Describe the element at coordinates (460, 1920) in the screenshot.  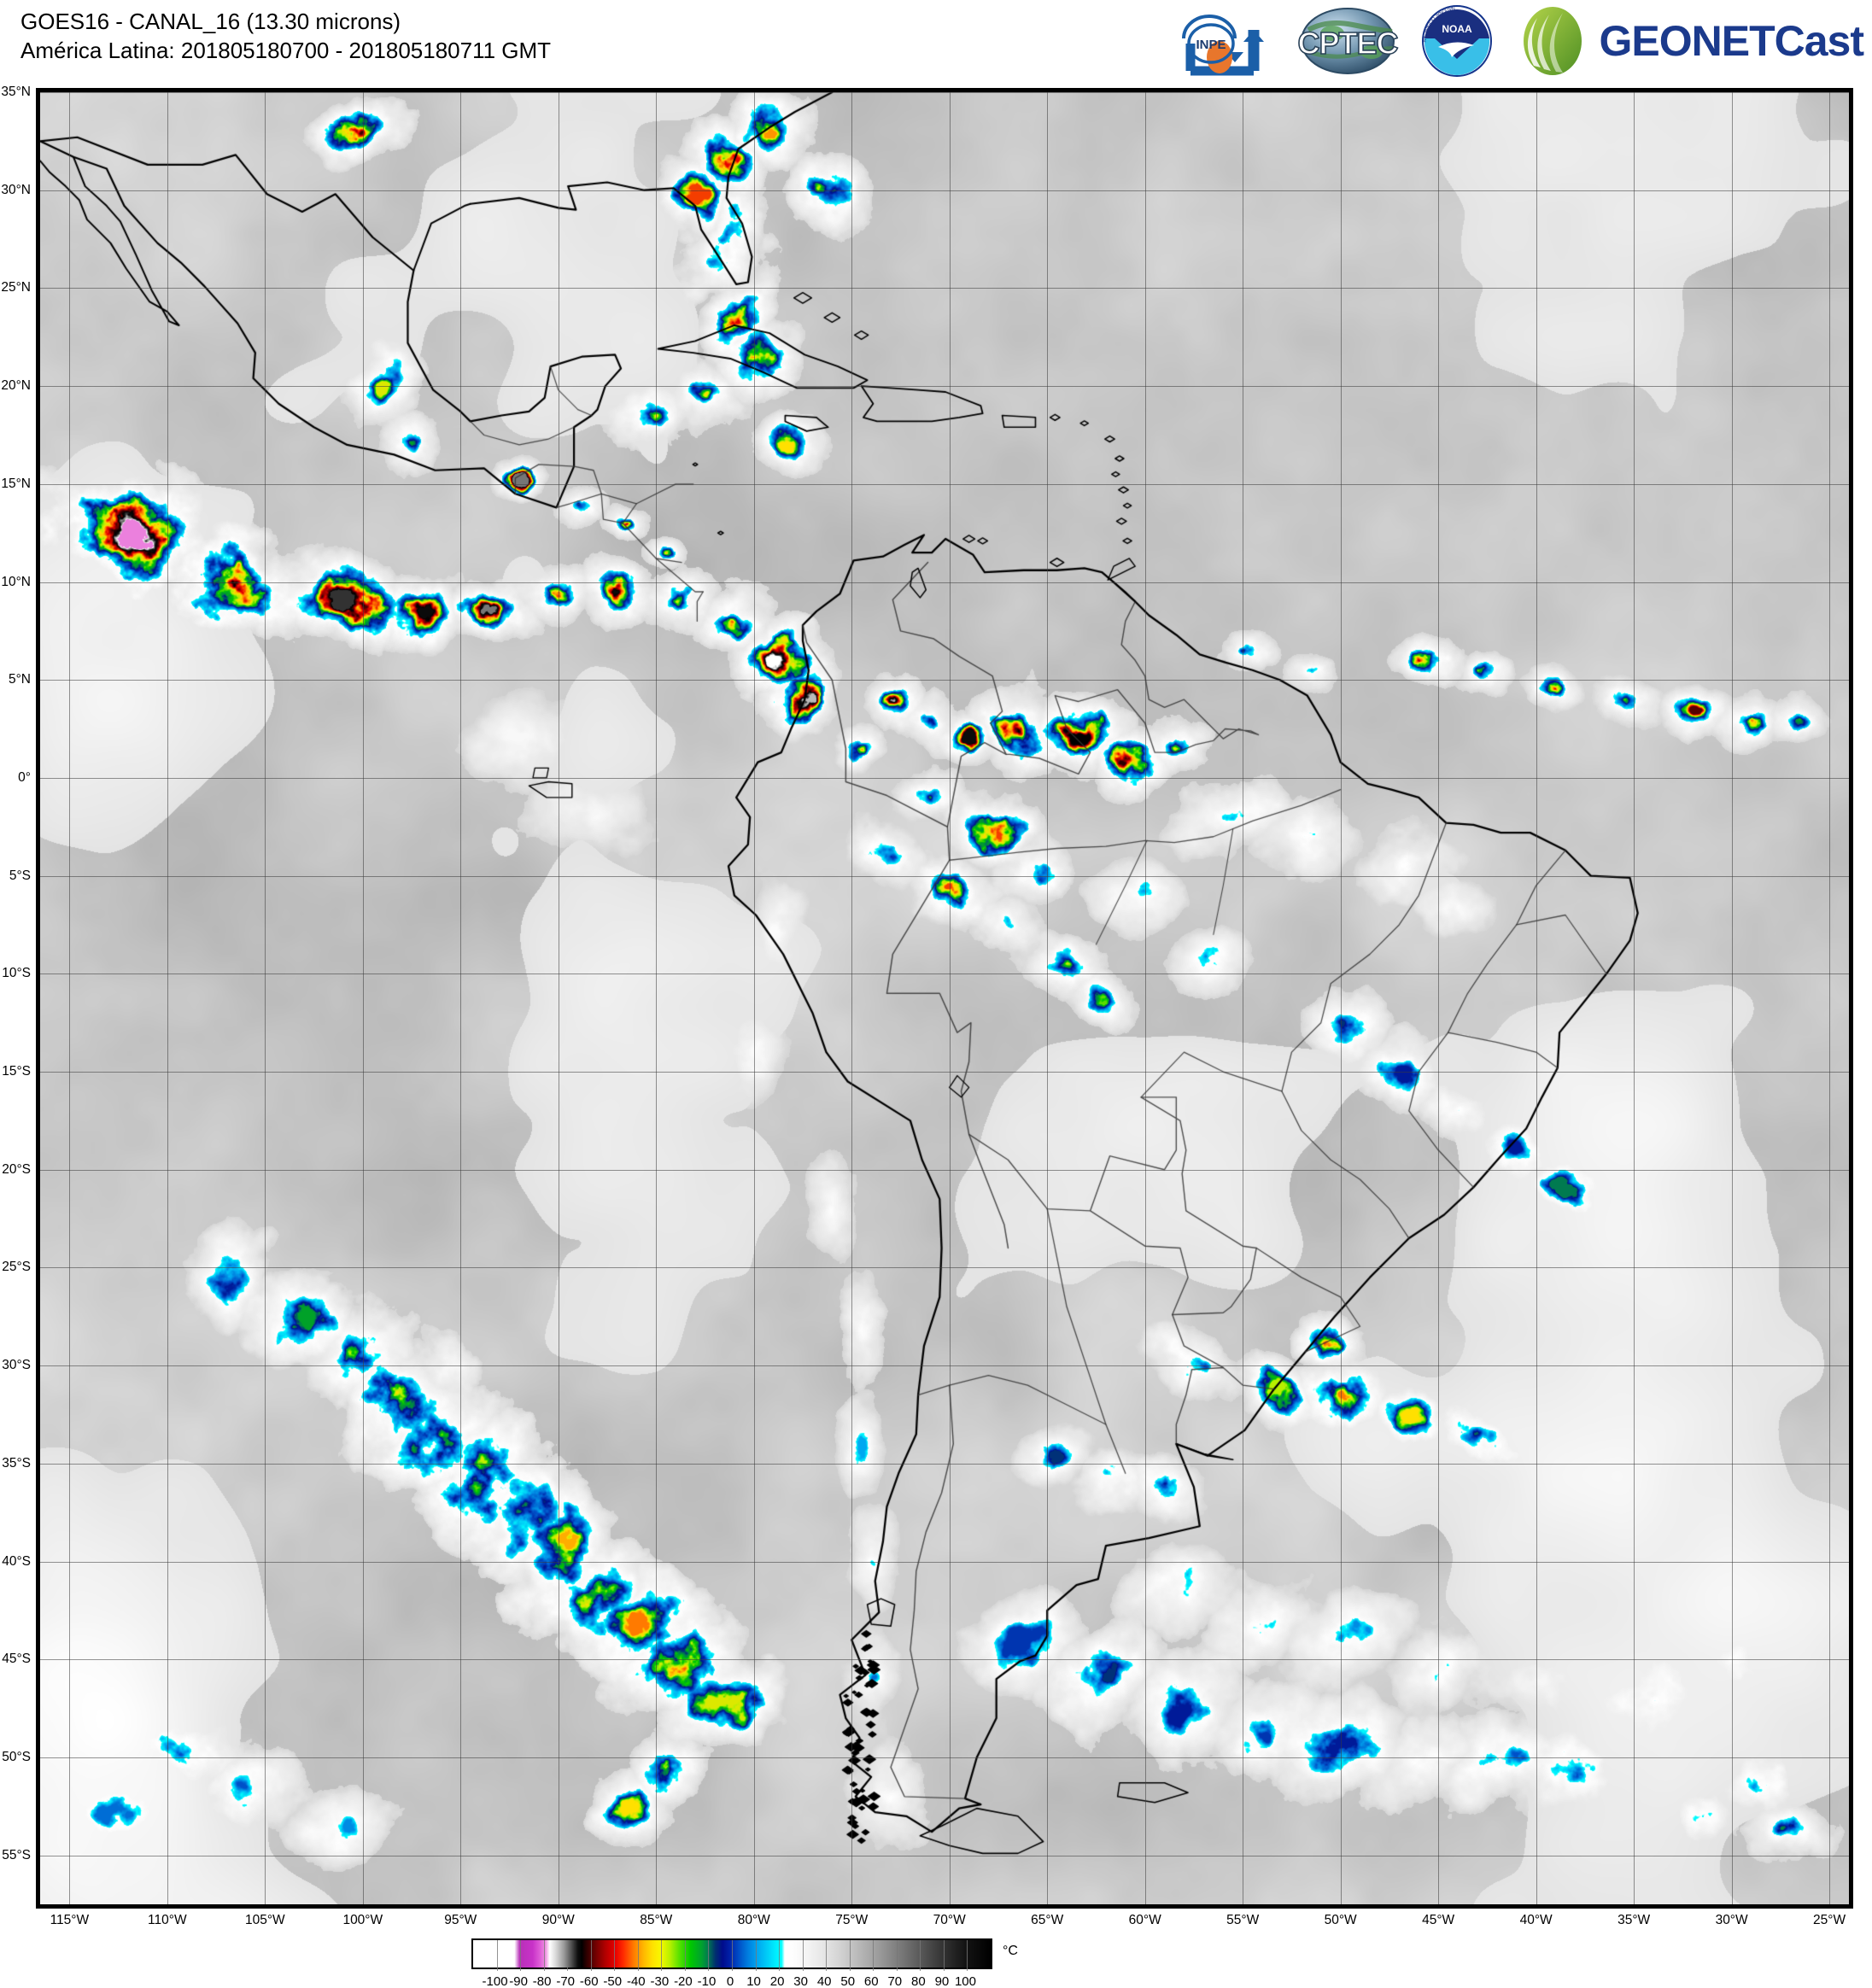
I see `longitude-label: 95°W` at that location.